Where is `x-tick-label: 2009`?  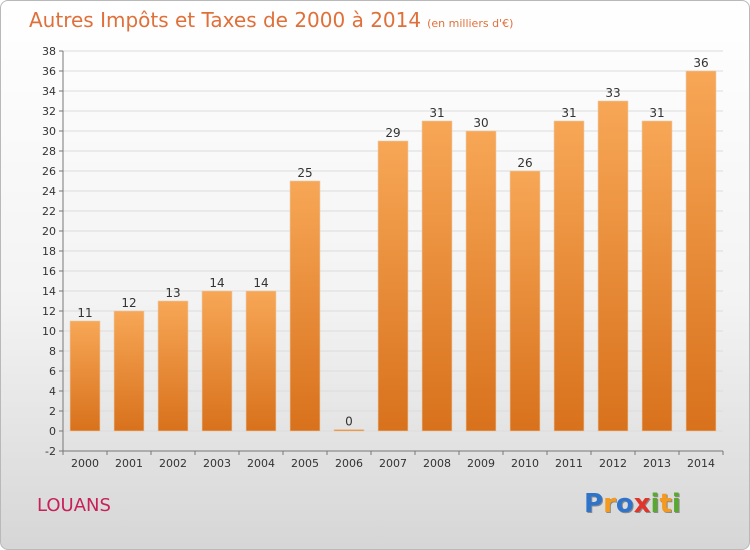
x-tick-label: 2009 is located at coordinates (481, 463).